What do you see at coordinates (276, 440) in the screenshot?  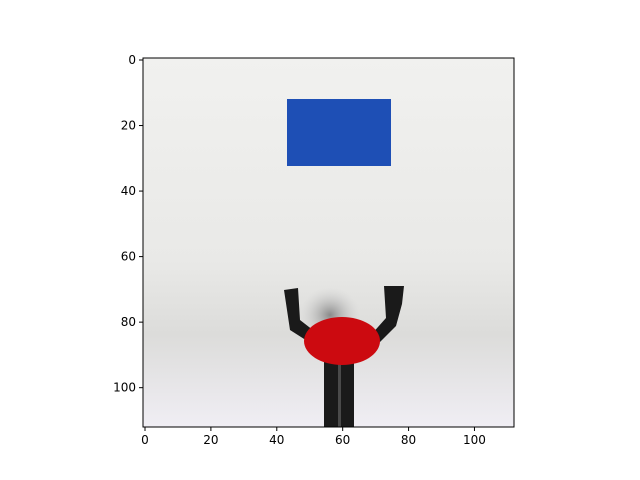 I see `x-tick-label: 40` at bounding box center [276, 440].